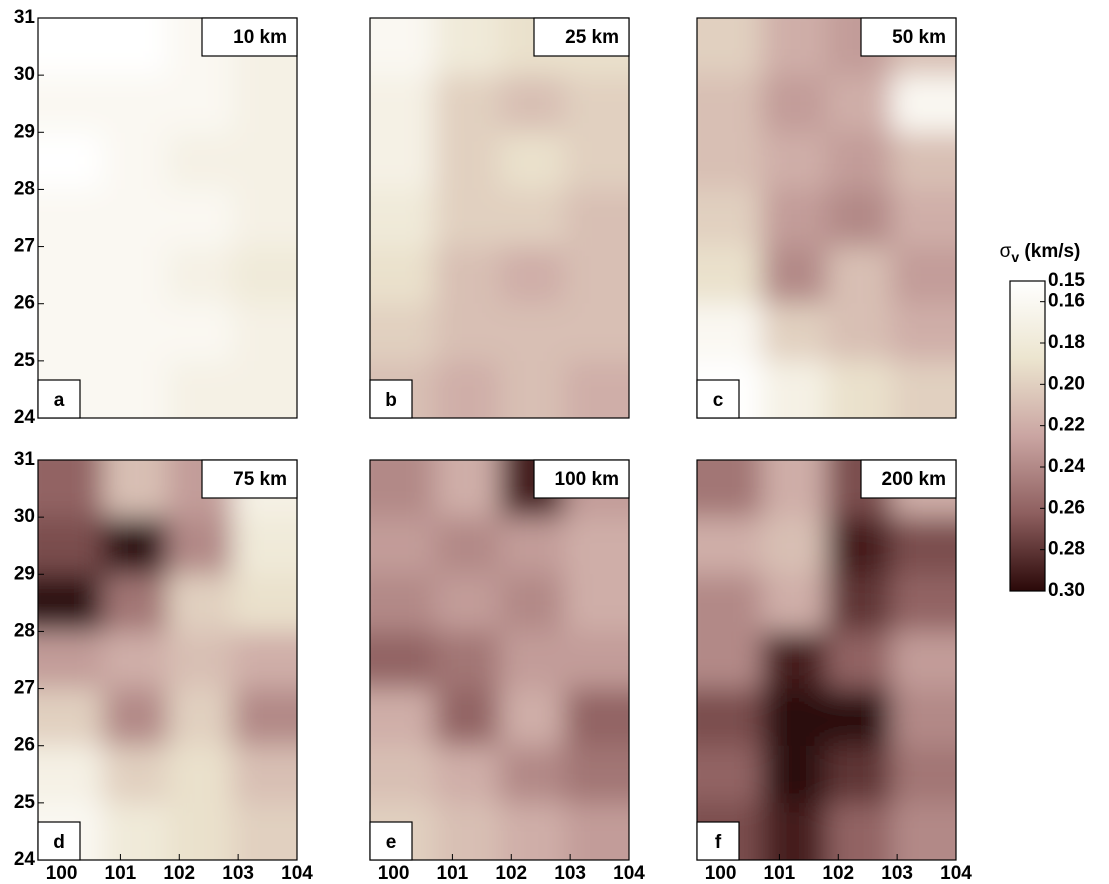 The width and height of the screenshot is (1109, 884). What do you see at coordinates (260, 37) in the screenshot?
I see `panel-title: 10 km` at bounding box center [260, 37].